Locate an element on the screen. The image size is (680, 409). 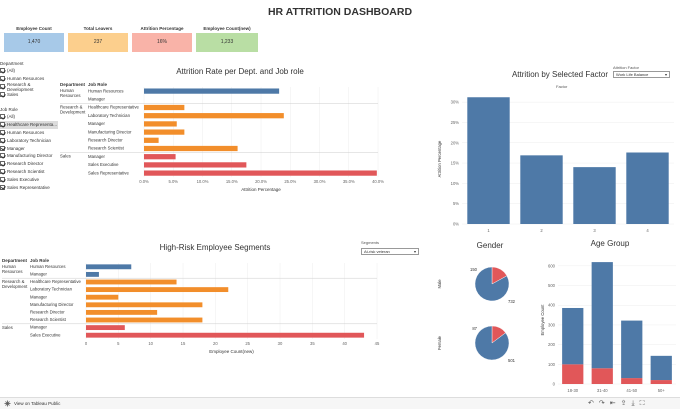
job-role-label: Laboratory Technician is located at coordinates (109, 115).